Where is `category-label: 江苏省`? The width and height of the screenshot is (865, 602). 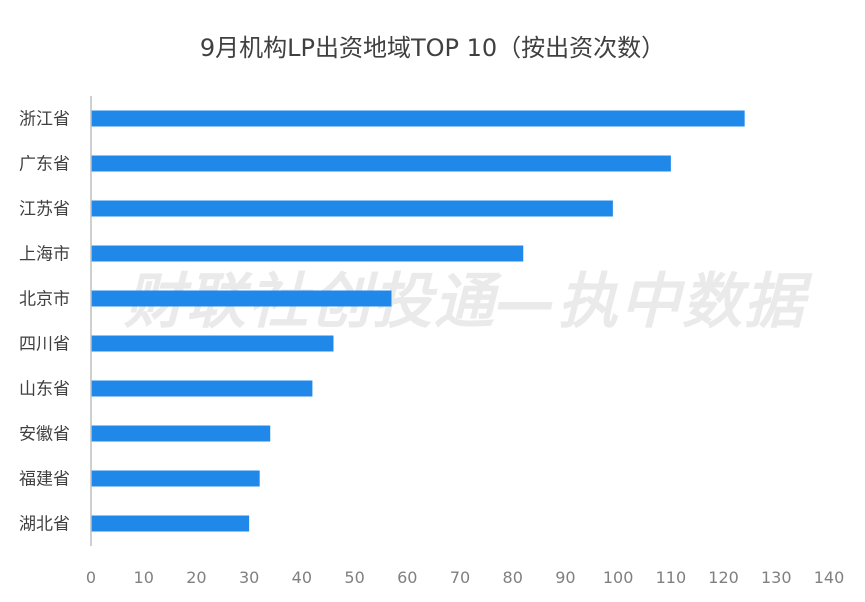 category-label: 江苏省 is located at coordinates (44, 210).